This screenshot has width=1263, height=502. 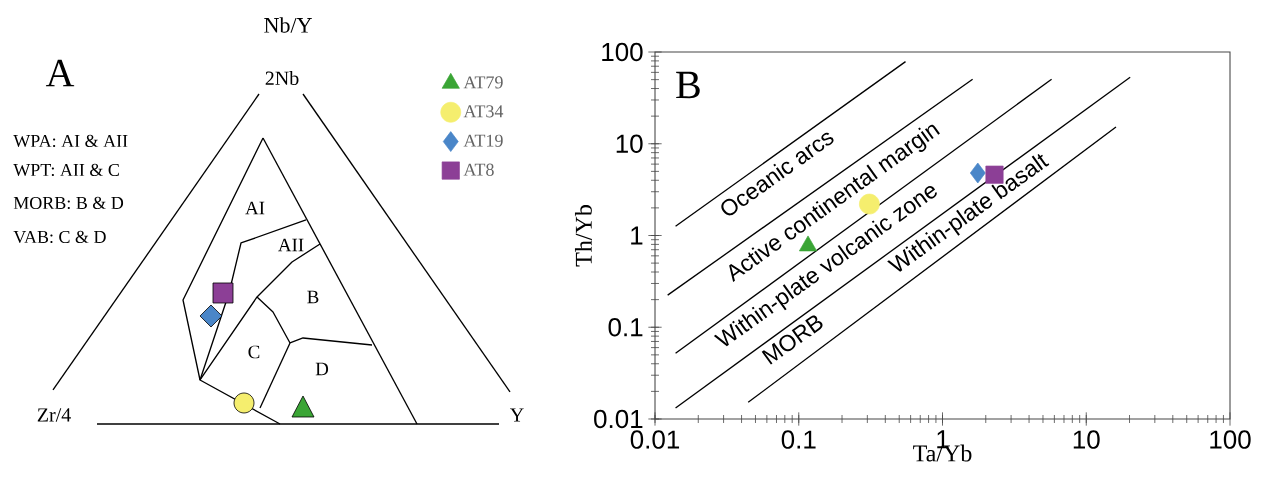 What do you see at coordinates (478, 169) in the screenshot?
I see `legend-label: AT8` at bounding box center [478, 169].